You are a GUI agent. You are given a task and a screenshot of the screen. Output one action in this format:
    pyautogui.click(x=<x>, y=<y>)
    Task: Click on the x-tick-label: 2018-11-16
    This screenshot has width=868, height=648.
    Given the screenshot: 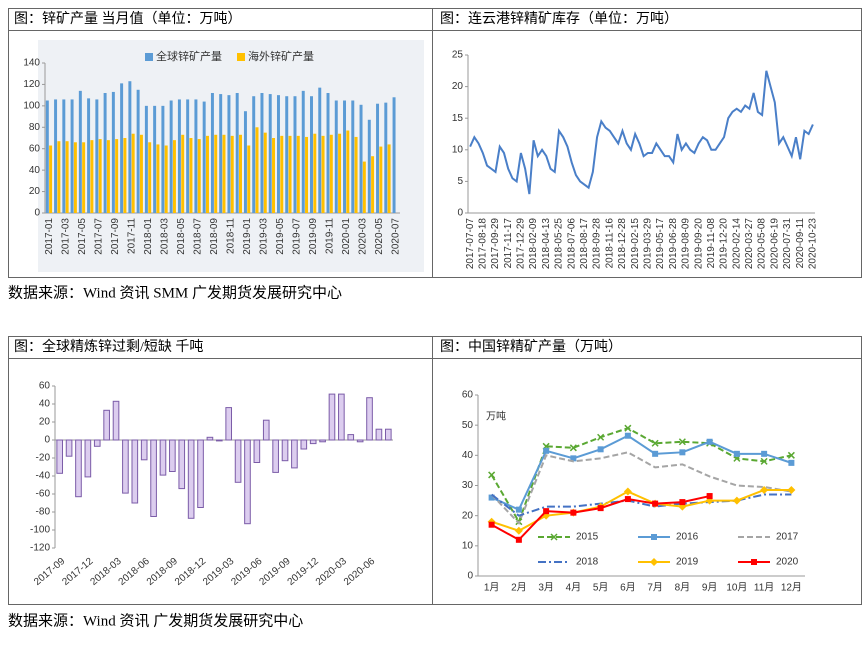 What is the action you would take?
    pyautogui.click(x=609, y=243)
    